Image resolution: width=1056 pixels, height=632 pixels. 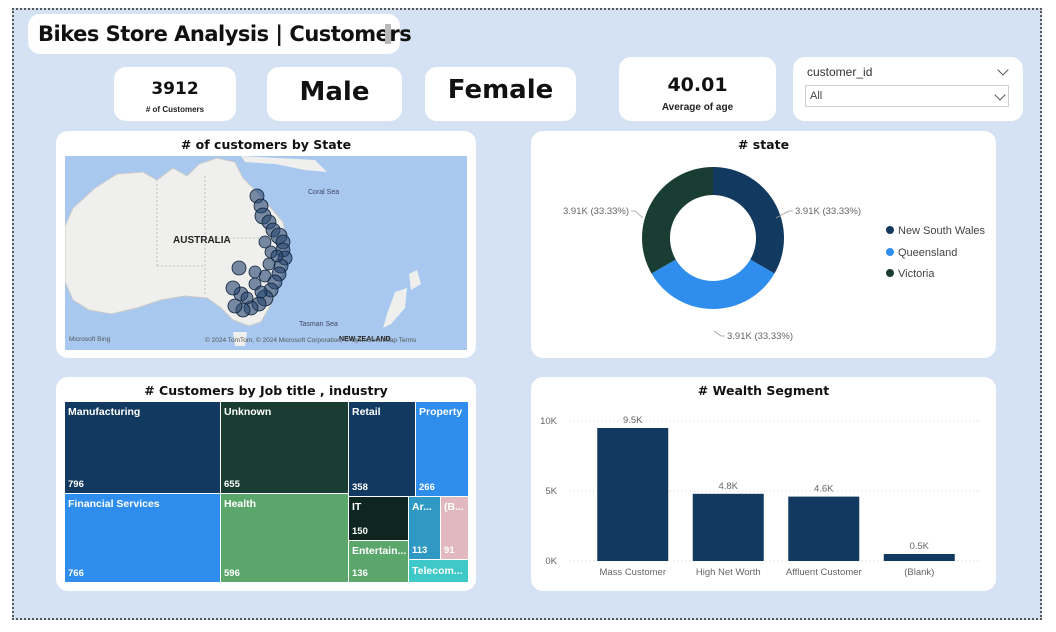 What do you see at coordinates (142, 447) in the screenshot?
I see `treemap-cell-manufacturing: Manufacturing 796` at bounding box center [142, 447].